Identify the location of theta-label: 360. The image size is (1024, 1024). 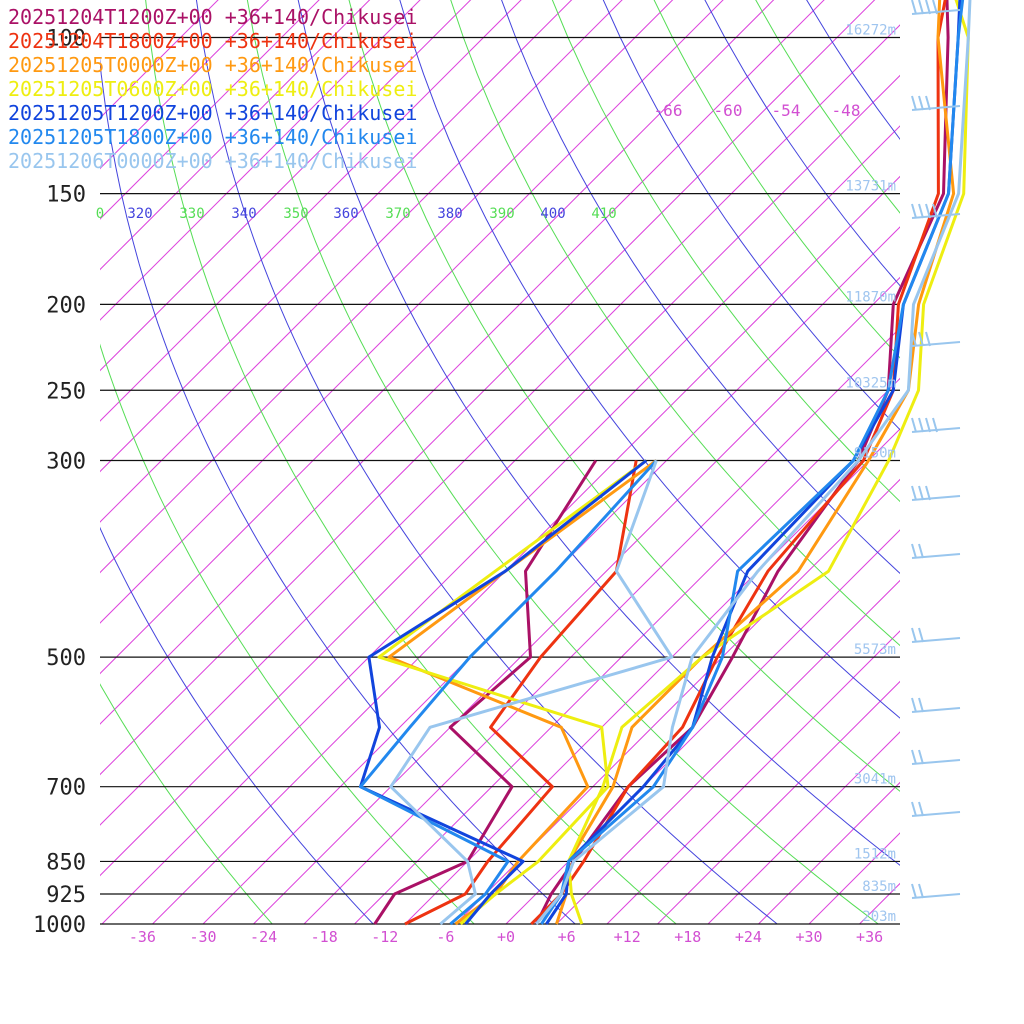
(345, 214).